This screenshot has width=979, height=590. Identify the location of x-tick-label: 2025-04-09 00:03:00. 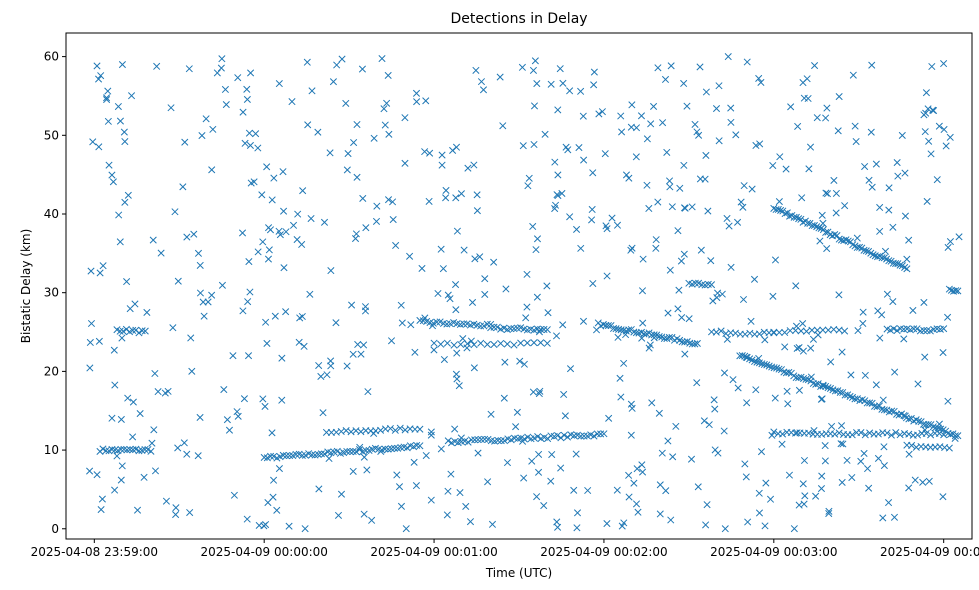
(773, 552).